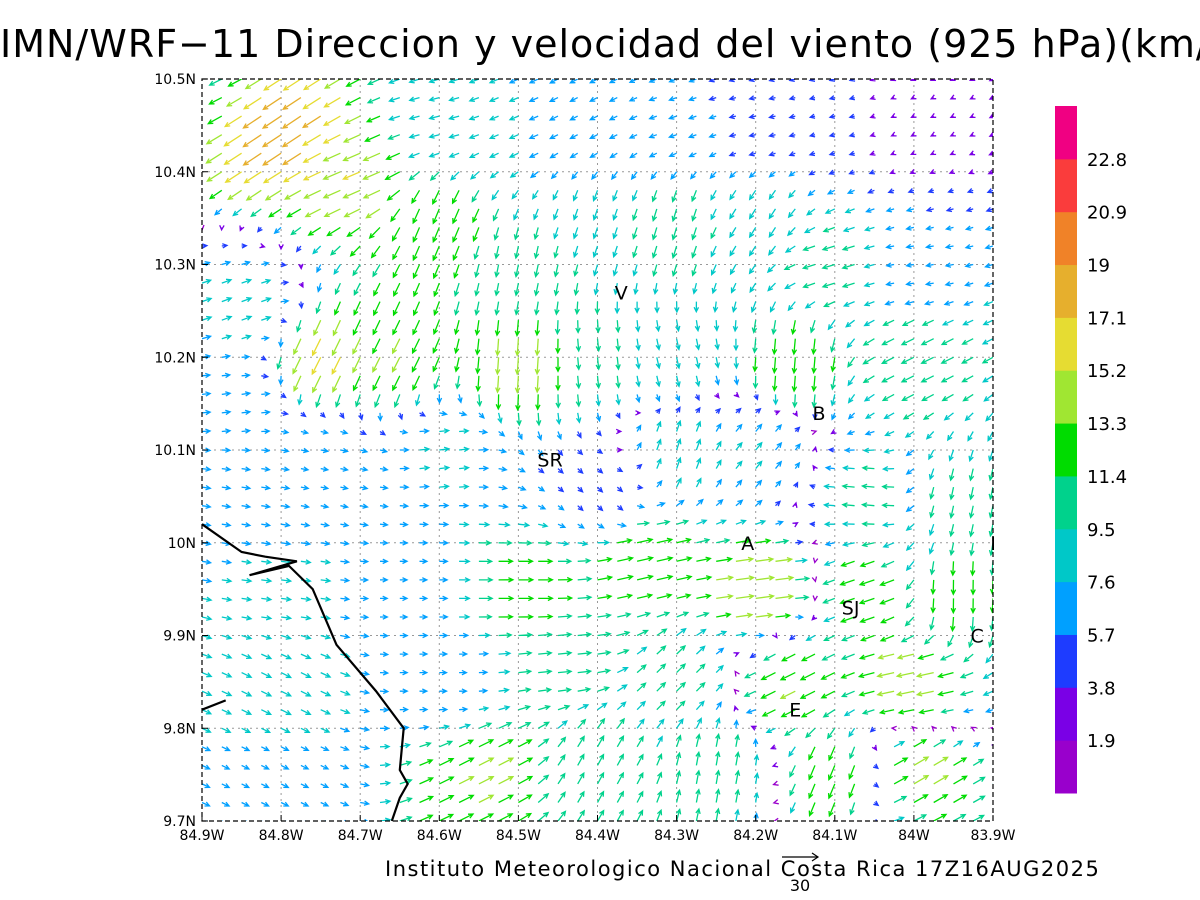 The image size is (1200, 900). I want to click on y-tick-label: 10.5N, so click(175, 80).